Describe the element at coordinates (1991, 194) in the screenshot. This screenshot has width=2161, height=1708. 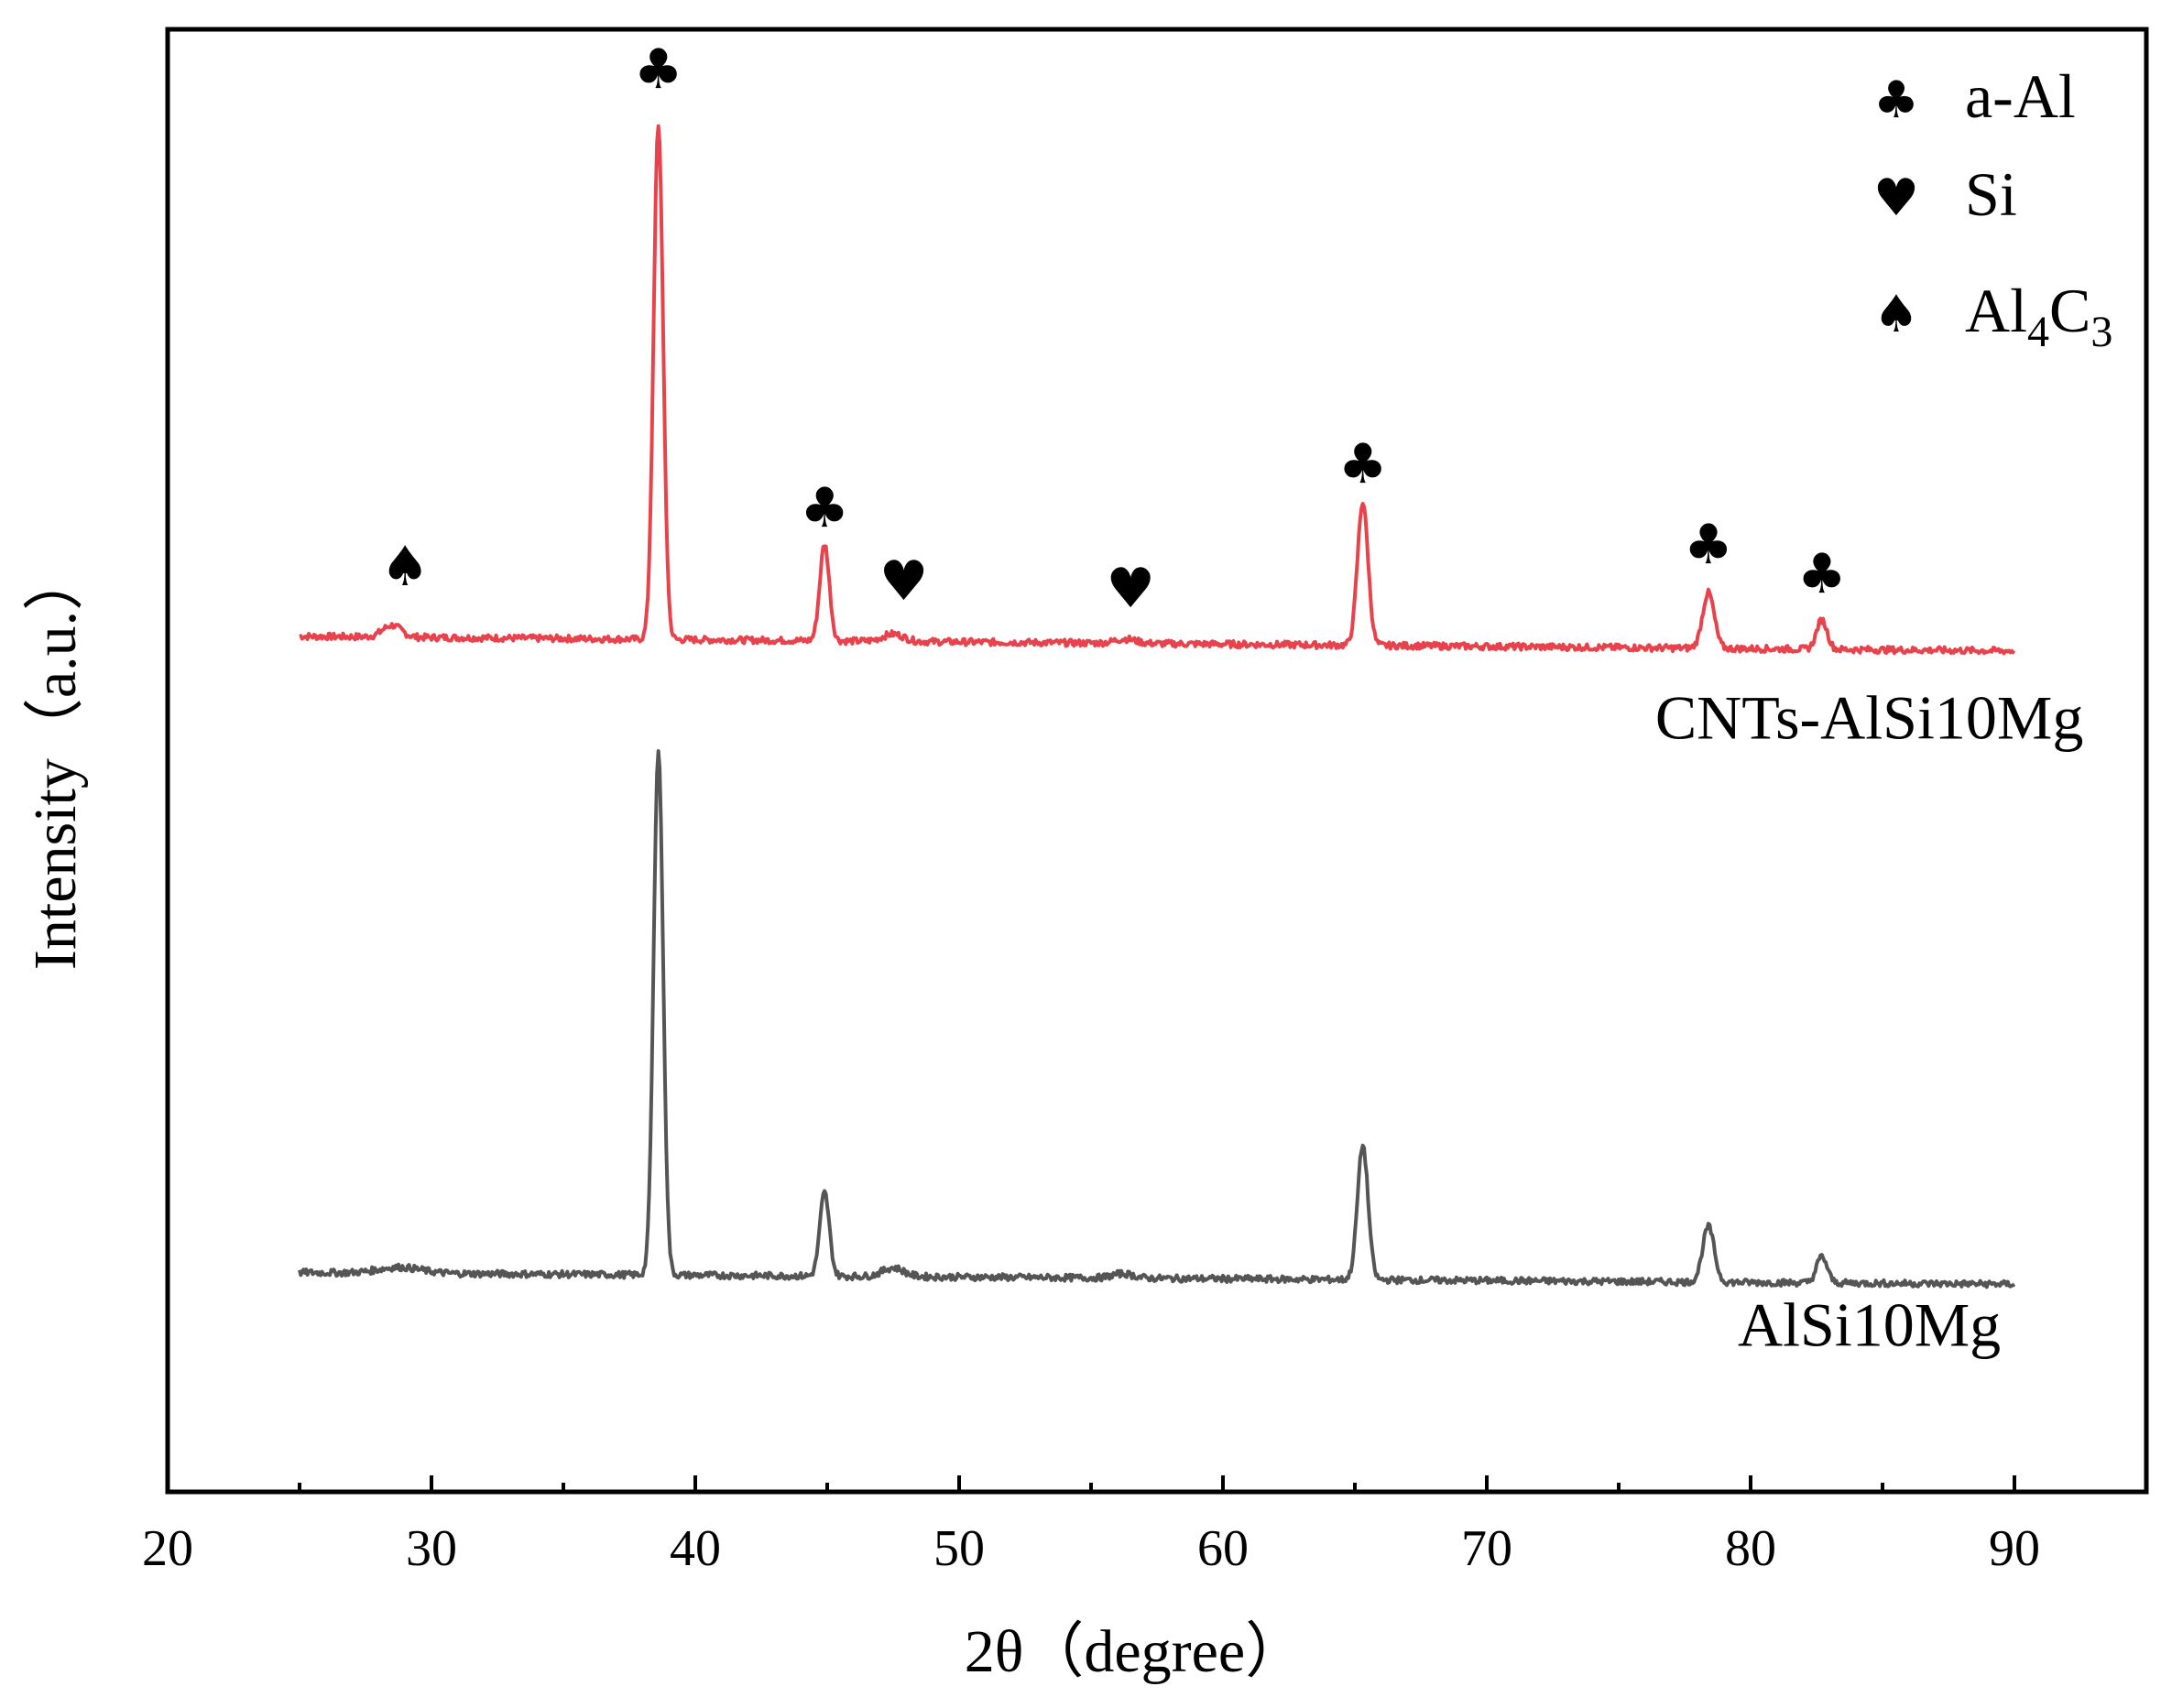
I see `legend-label: Si` at that location.